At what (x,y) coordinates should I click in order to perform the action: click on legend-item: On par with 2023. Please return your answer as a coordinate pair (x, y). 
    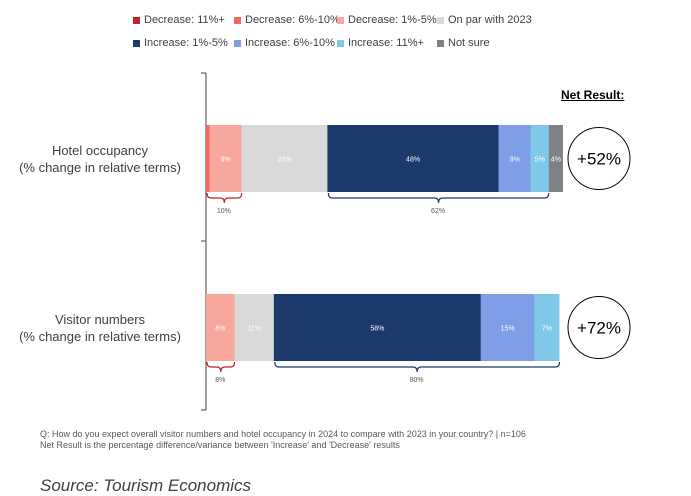
    Looking at the image, I should click on (484, 20).